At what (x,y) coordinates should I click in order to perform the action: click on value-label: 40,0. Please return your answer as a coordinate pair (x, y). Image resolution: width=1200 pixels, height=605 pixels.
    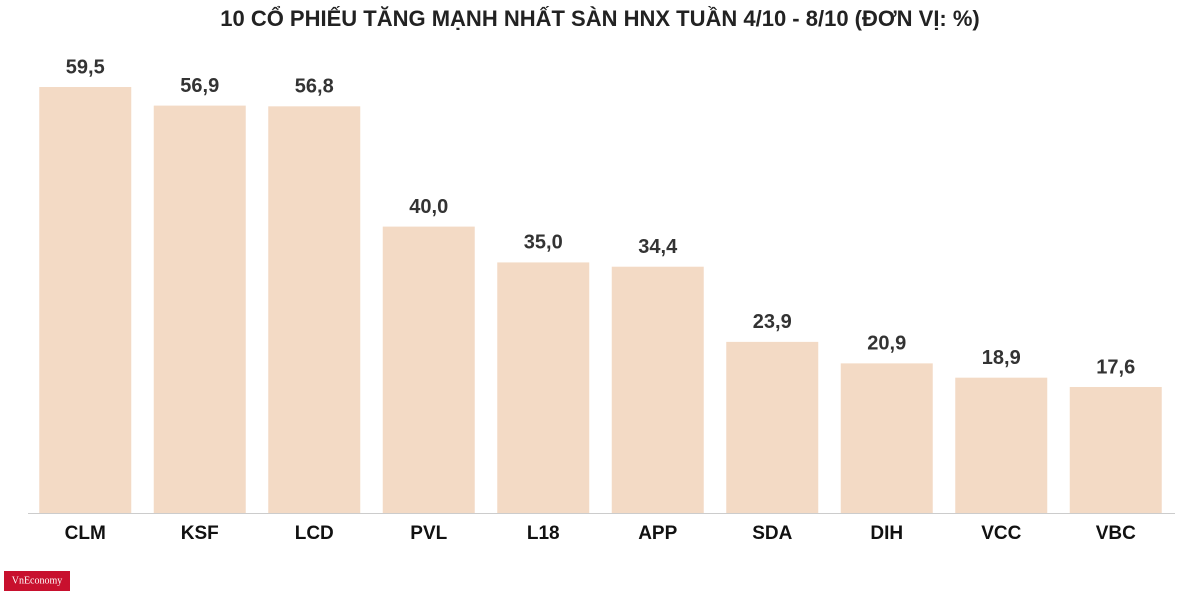
    Looking at the image, I should click on (428, 207).